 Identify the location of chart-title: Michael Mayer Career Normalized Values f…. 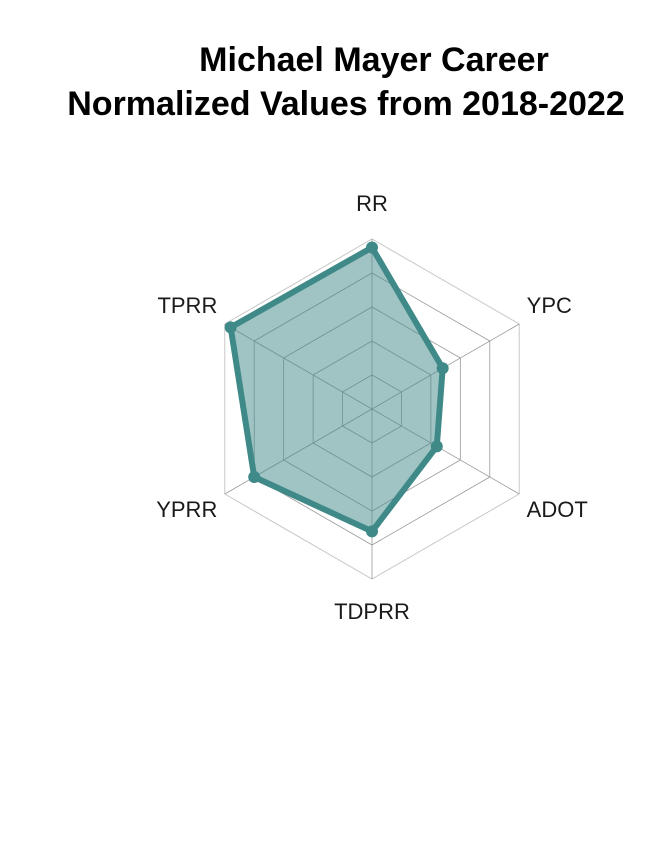
(334, 82).